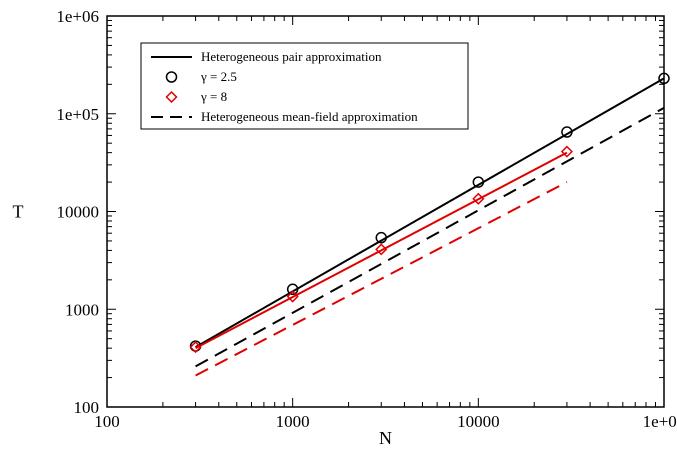 The width and height of the screenshot is (677, 451). Describe the element at coordinates (82, 309) in the screenshot. I see `y-tick-label: 1000` at that location.